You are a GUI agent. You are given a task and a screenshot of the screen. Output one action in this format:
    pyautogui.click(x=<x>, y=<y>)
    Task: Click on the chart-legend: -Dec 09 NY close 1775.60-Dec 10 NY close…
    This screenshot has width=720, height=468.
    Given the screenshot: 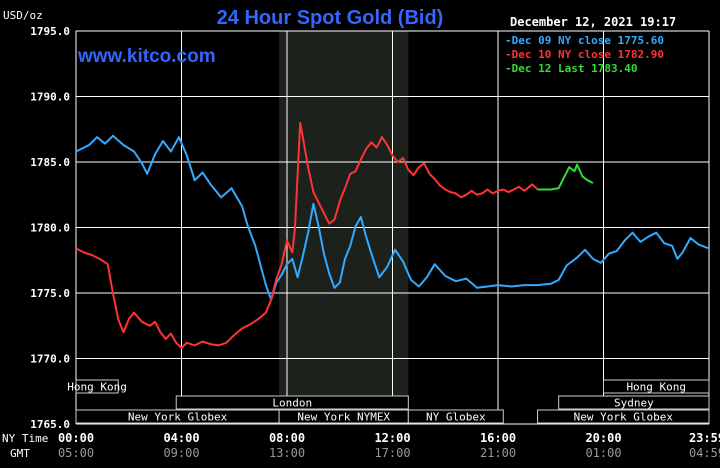 What is the action you would take?
    pyautogui.click(x=584, y=54)
    